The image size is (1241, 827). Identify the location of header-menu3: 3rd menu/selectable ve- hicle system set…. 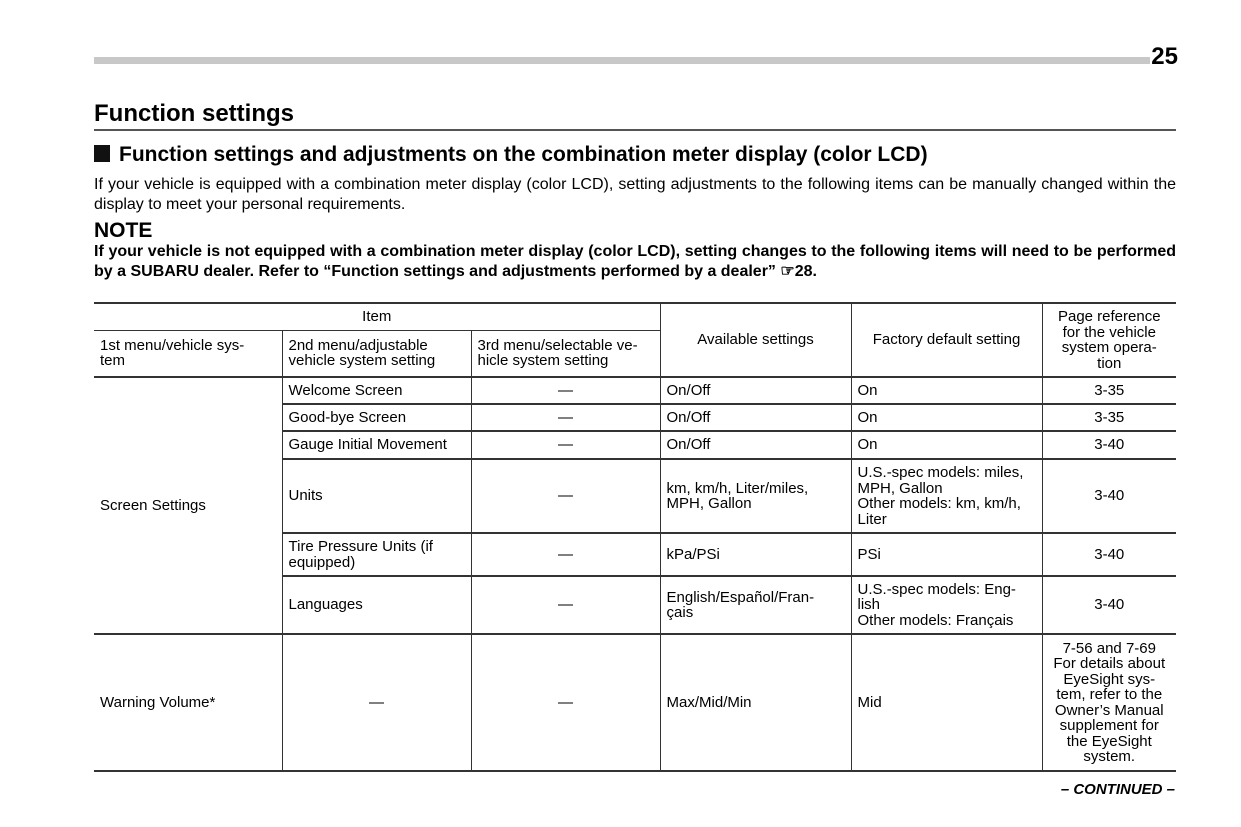
(565, 353).